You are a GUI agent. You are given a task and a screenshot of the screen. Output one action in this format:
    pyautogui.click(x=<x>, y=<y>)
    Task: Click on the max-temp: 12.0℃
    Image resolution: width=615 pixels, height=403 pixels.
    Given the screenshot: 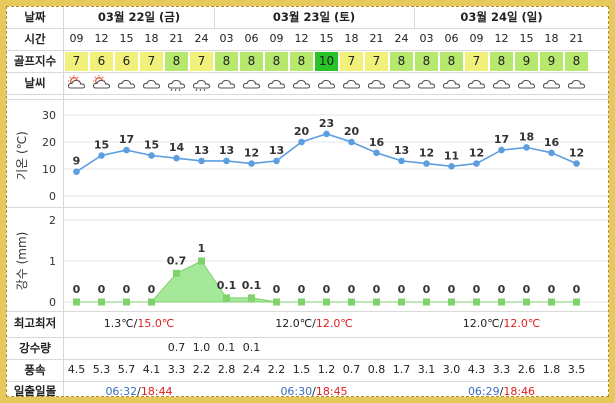 What is the action you would take?
    pyautogui.click(x=334, y=323)
    